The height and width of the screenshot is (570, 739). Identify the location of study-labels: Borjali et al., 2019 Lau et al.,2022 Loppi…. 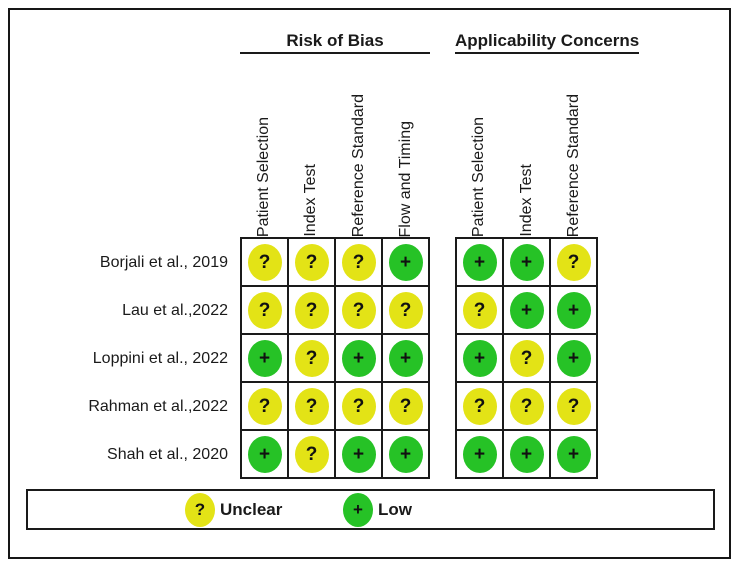
(122, 359).